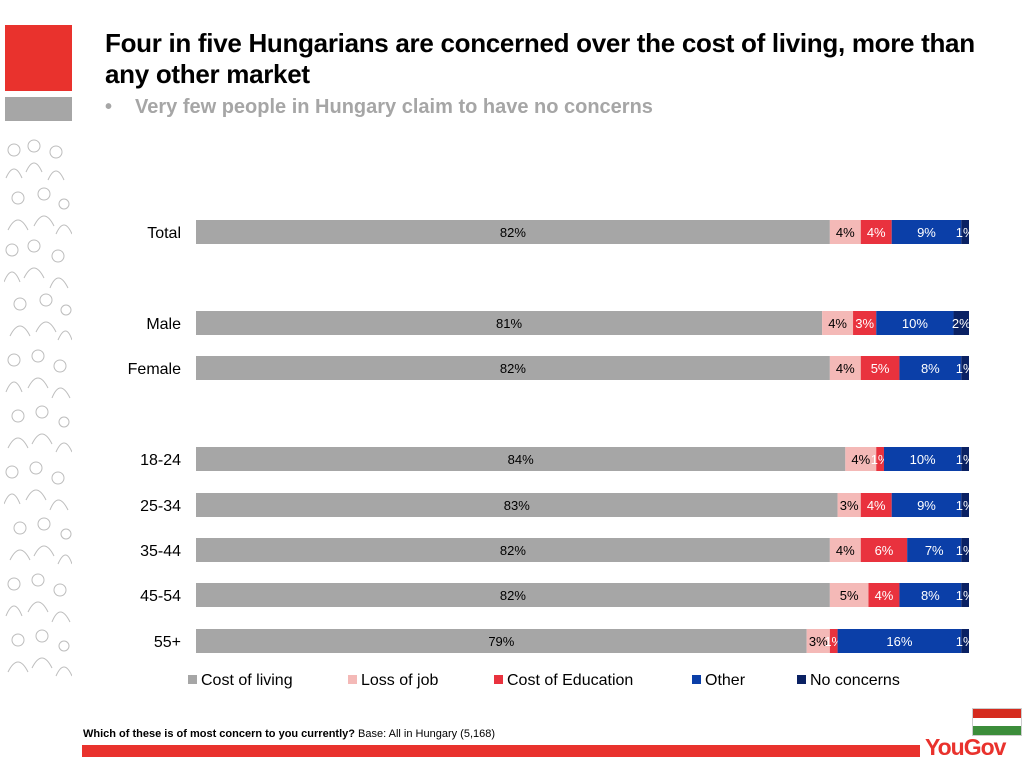 The image size is (1024, 768). What do you see at coordinates (884, 550) in the screenshot?
I see `data-label: 6%` at bounding box center [884, 550].